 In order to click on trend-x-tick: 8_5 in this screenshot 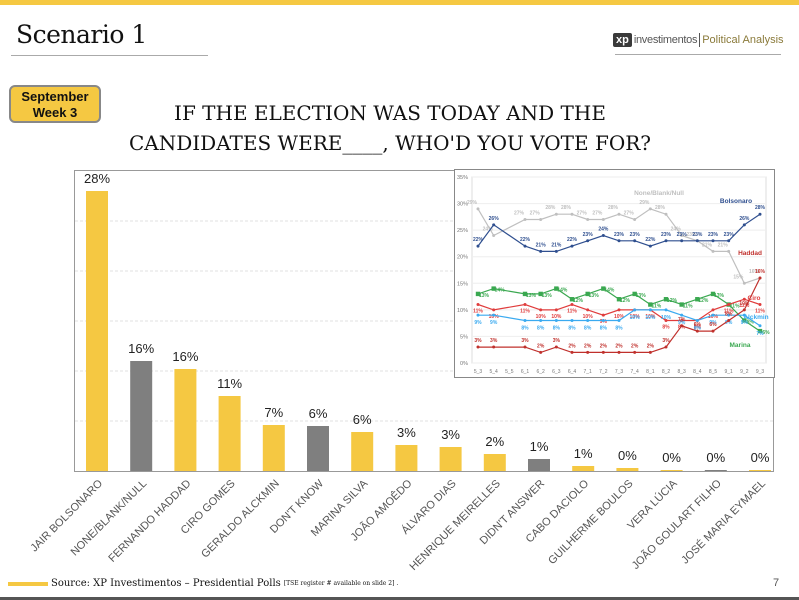, I will do `click(713, 372)`.